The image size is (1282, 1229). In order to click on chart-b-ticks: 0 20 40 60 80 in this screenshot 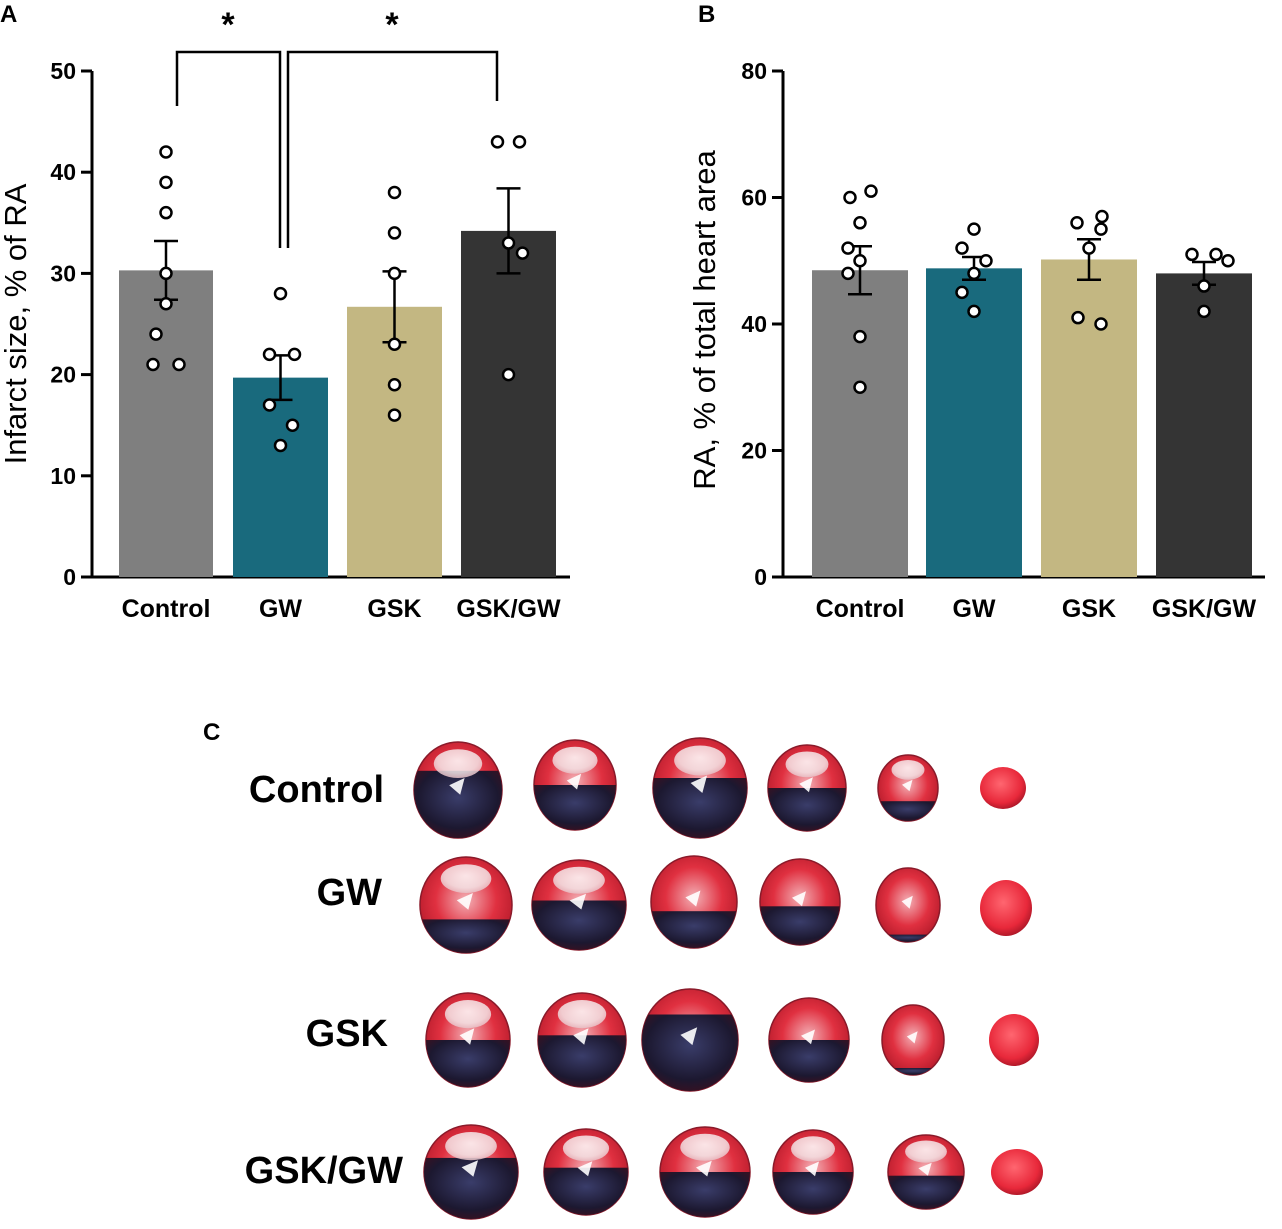, I will do `click(762, 324)`.